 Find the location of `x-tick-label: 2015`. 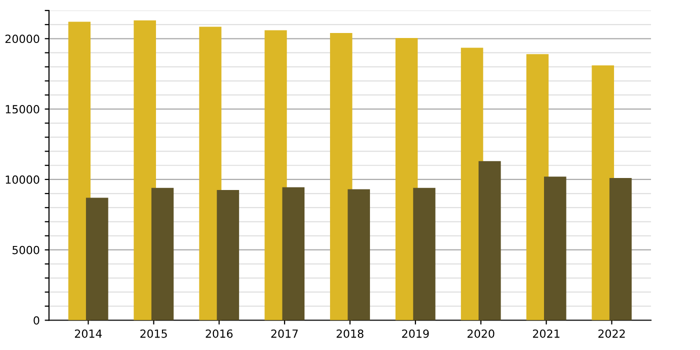

x-tick-label: 2015 is located at coordinates (153, 333).